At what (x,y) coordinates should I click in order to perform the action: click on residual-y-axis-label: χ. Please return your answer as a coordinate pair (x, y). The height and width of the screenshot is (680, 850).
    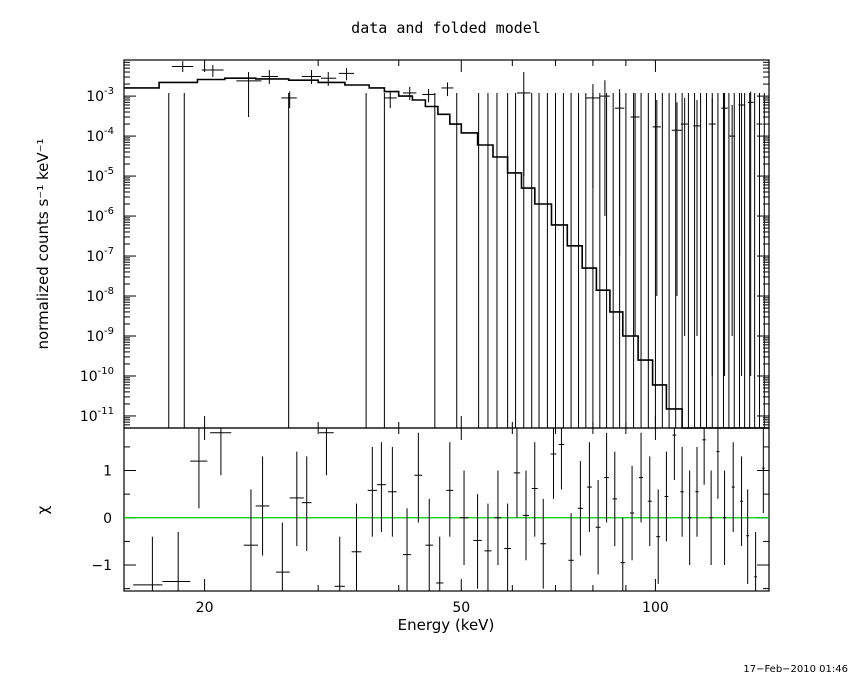
    Looking at the image, I should click on (43, 509).